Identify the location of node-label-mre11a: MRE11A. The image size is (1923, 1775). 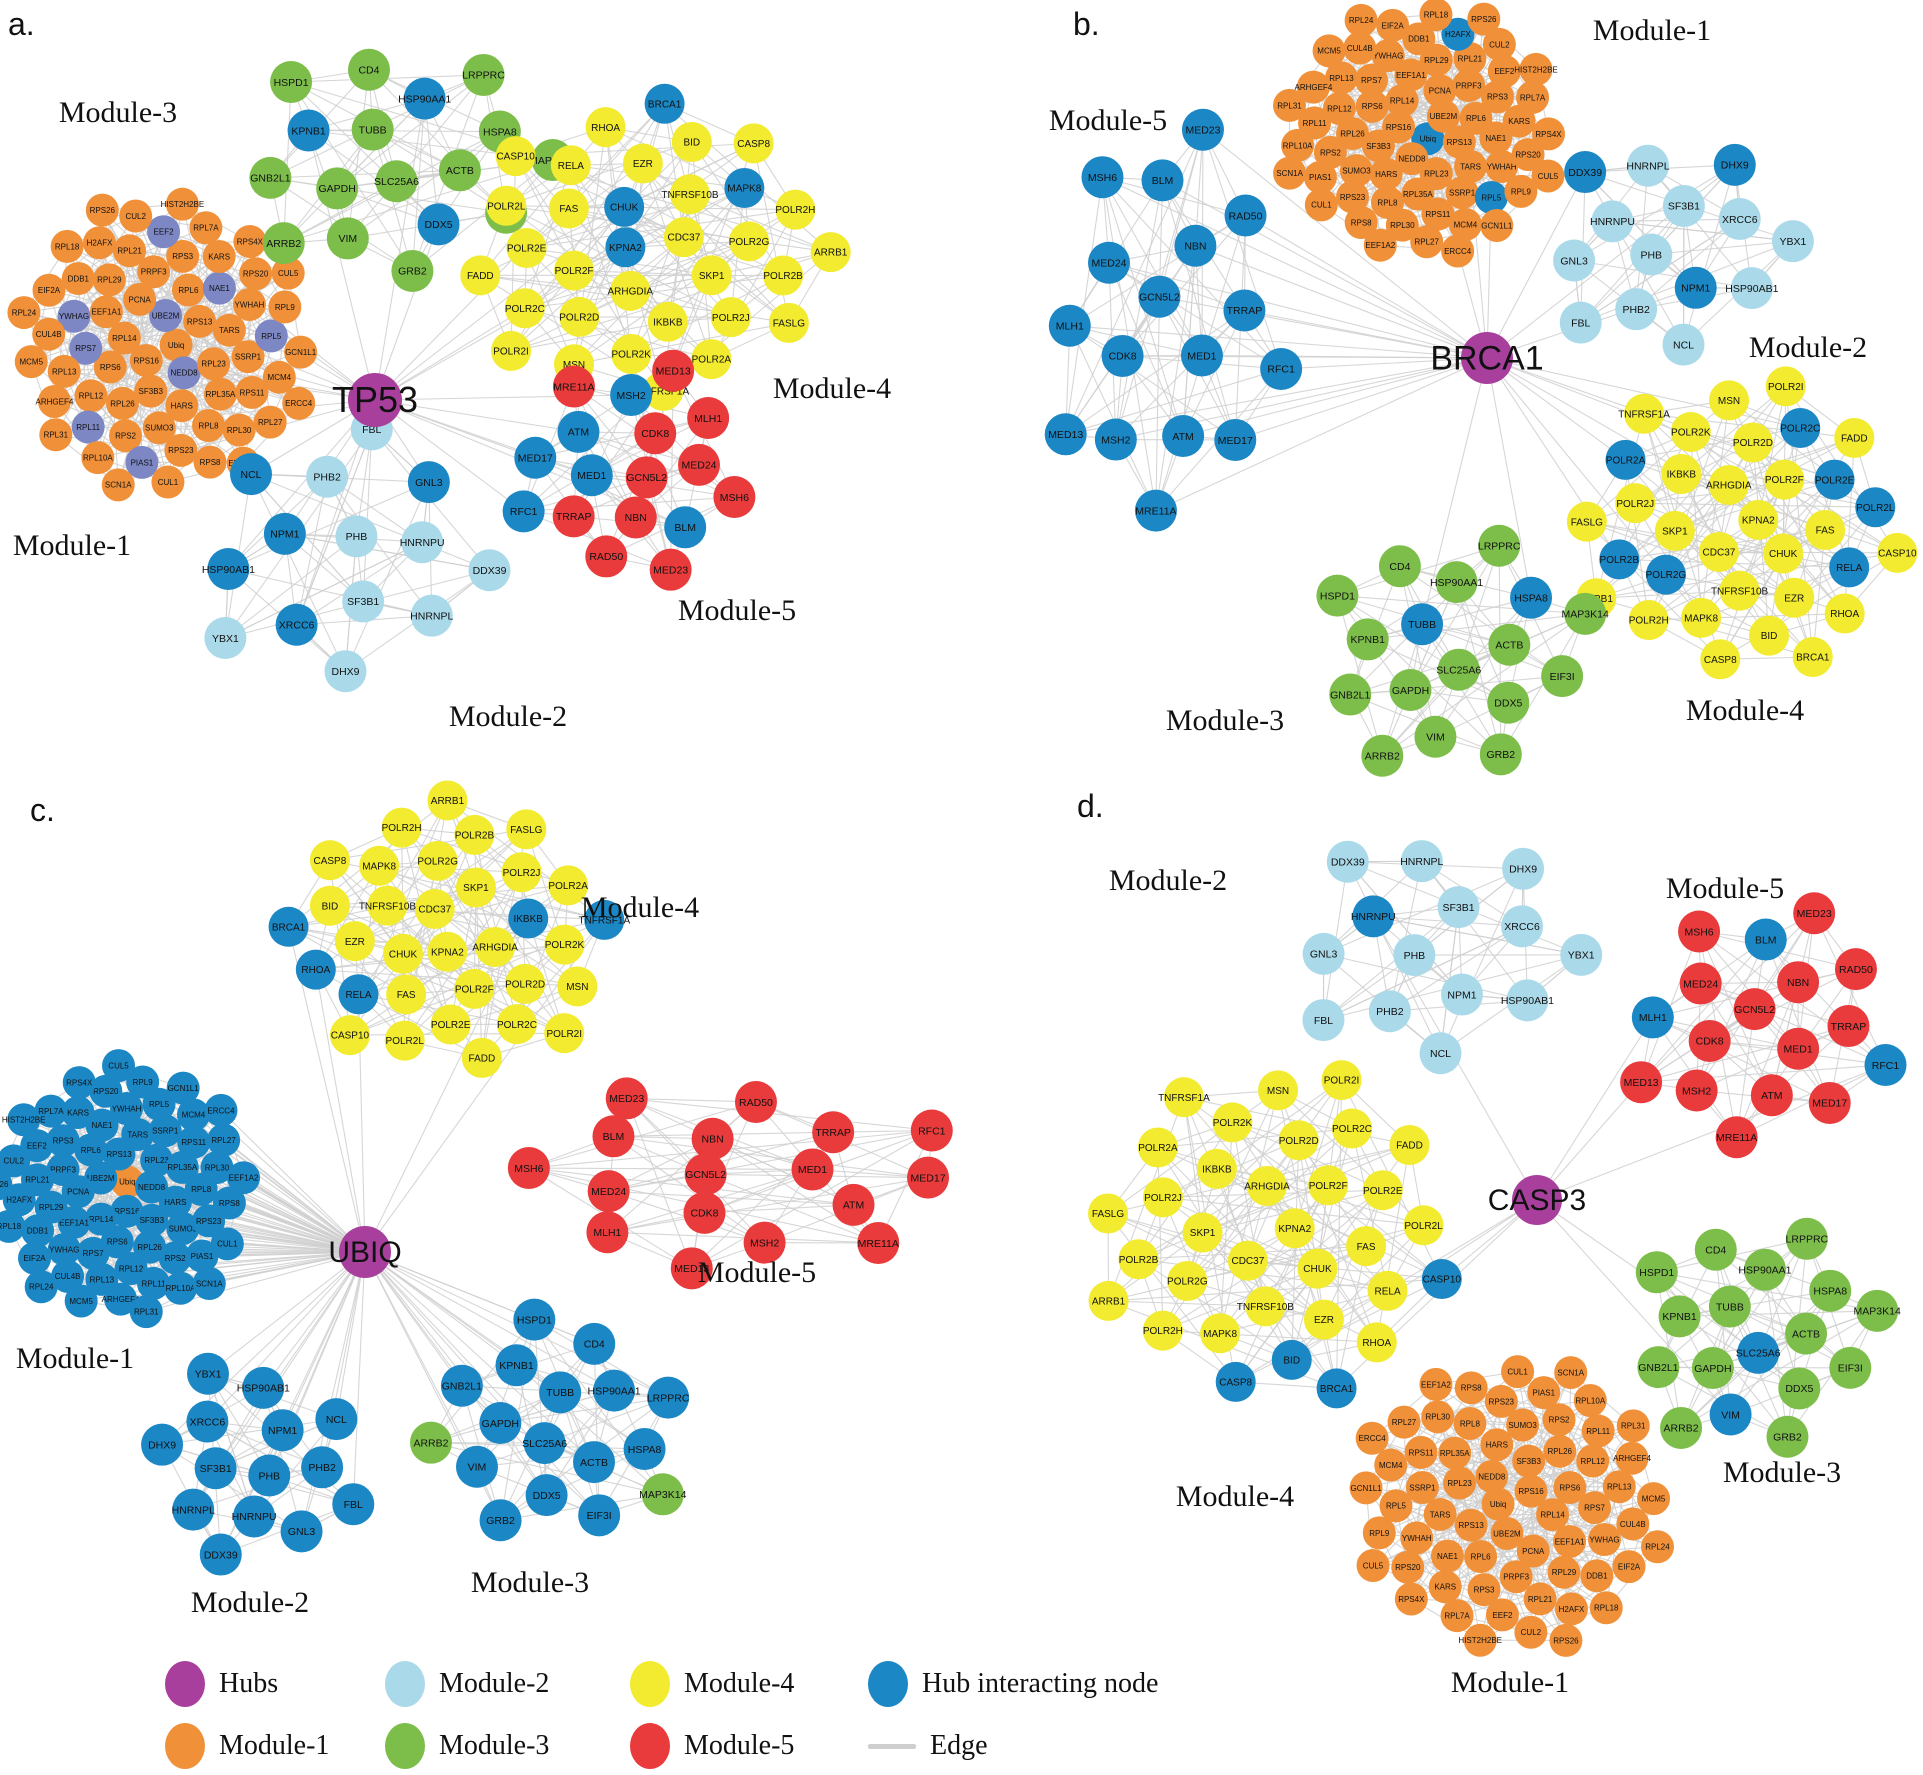
(573, 387).